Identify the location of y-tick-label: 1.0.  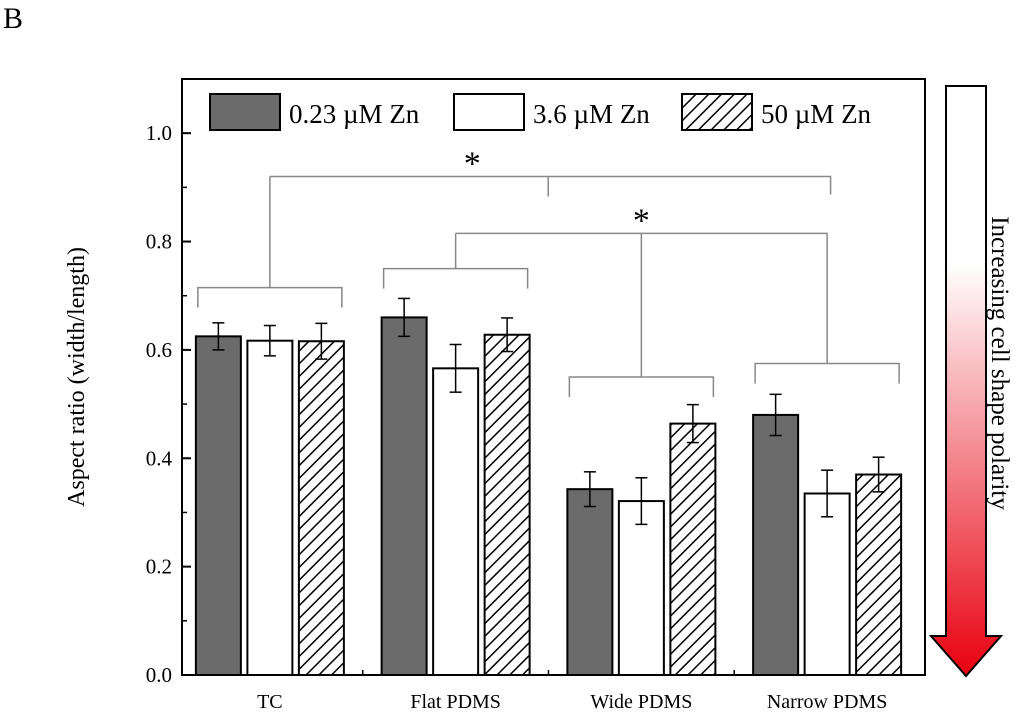
(159, 133).